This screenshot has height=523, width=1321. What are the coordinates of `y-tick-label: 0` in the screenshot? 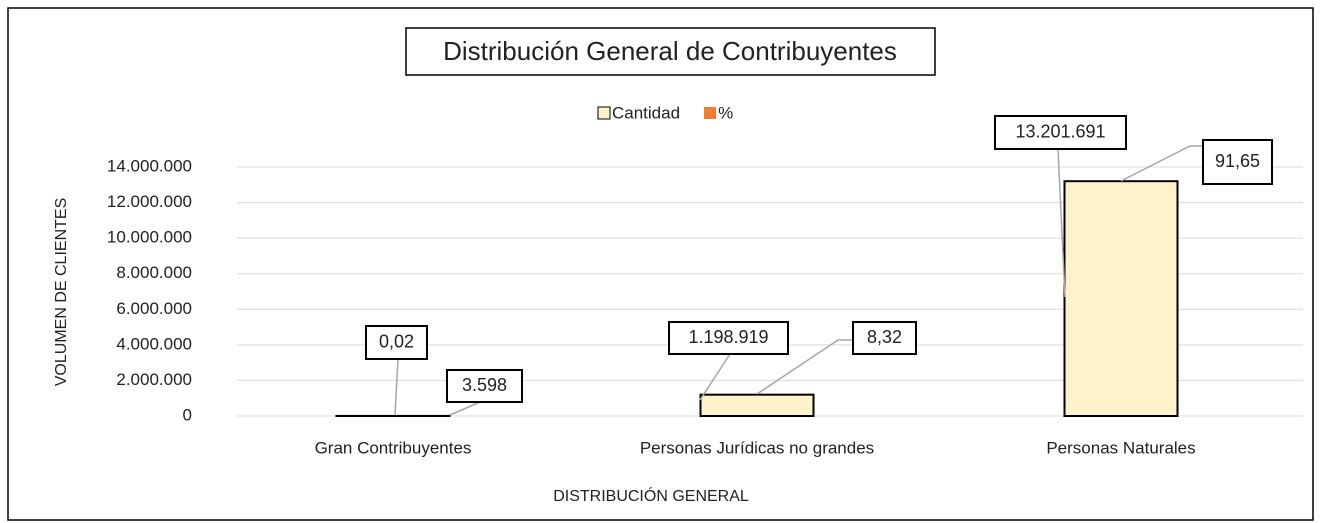 It's located at (187, 414).